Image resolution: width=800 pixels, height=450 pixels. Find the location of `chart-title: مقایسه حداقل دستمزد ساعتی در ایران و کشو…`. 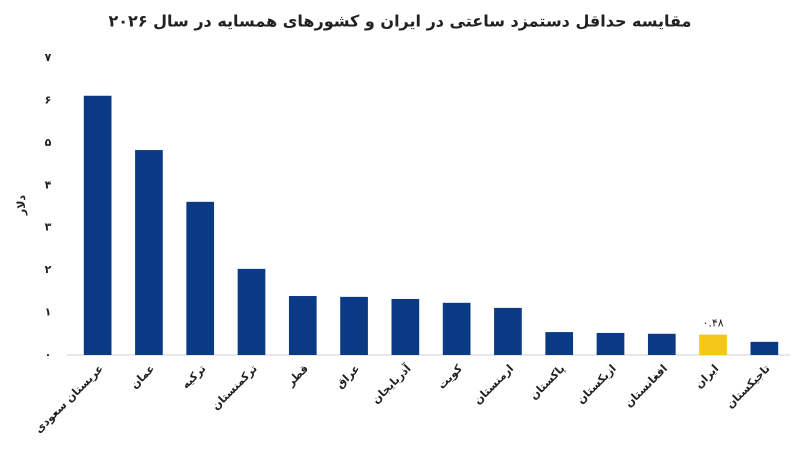

chart-title: مقایسه حداقل دستمزد ساعتی در ایران و کشو… is located at coordinates (400, 21).